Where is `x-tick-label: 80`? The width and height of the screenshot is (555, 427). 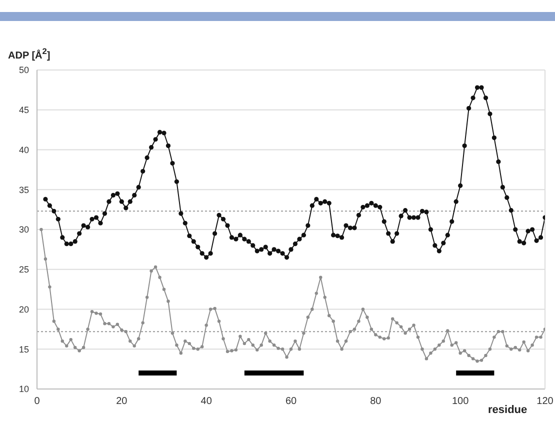
x-tick-label: 80 is located at coordinates (376, 402).